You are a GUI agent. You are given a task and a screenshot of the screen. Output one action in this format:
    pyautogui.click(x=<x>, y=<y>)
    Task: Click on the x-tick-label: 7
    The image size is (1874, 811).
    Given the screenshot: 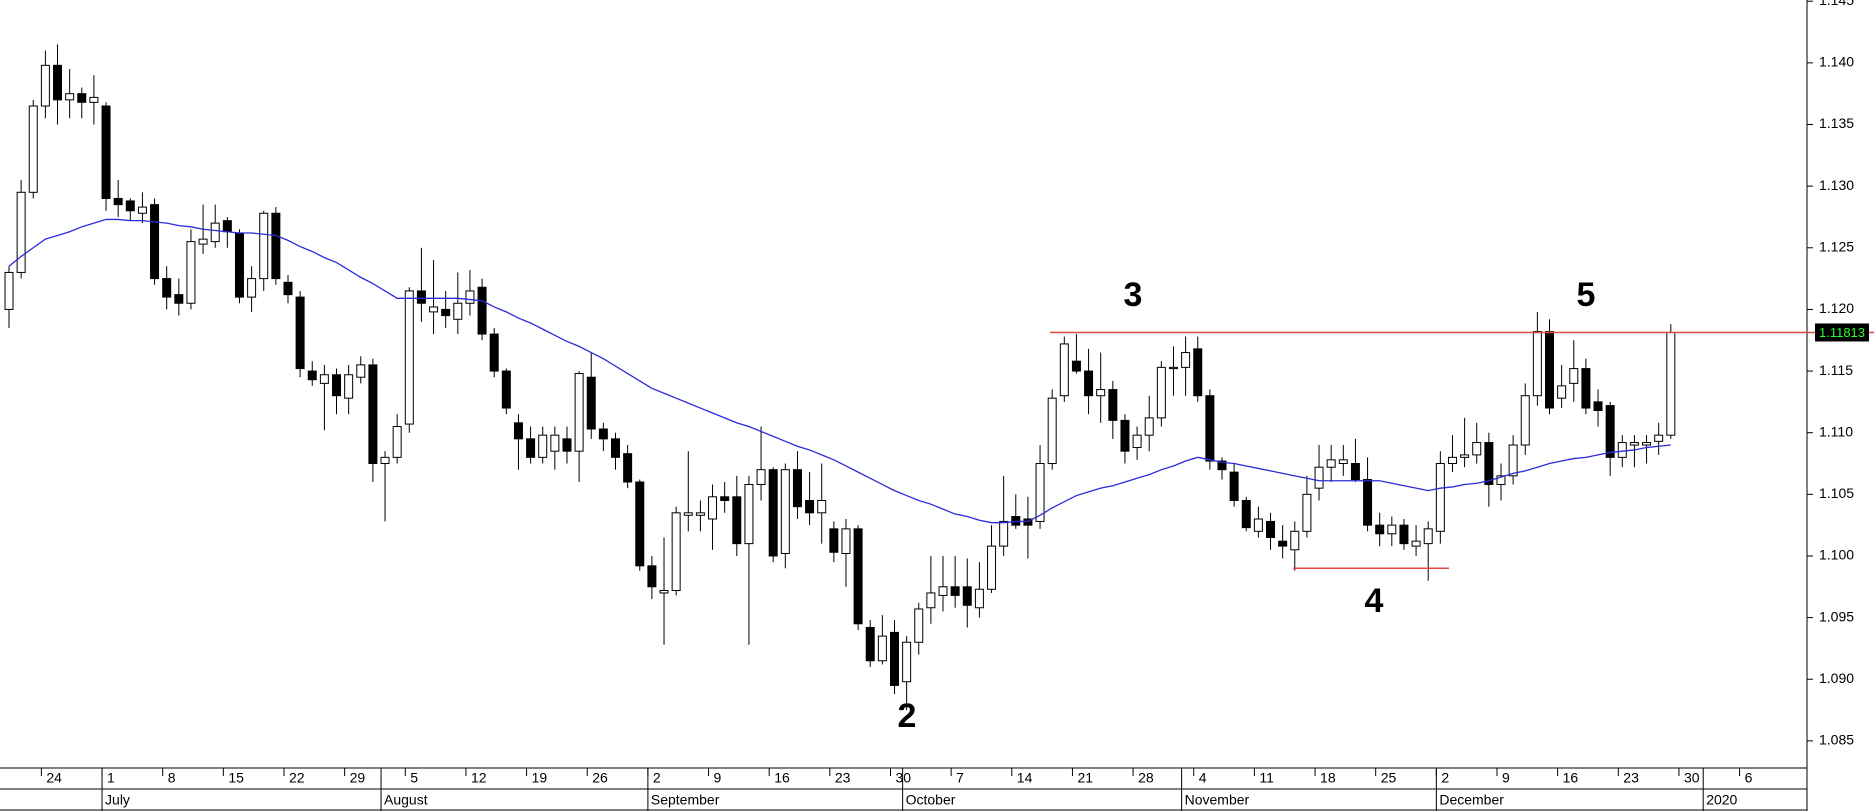 What is the action you would take?
    pyautogui.click(x=960, y=778)
    